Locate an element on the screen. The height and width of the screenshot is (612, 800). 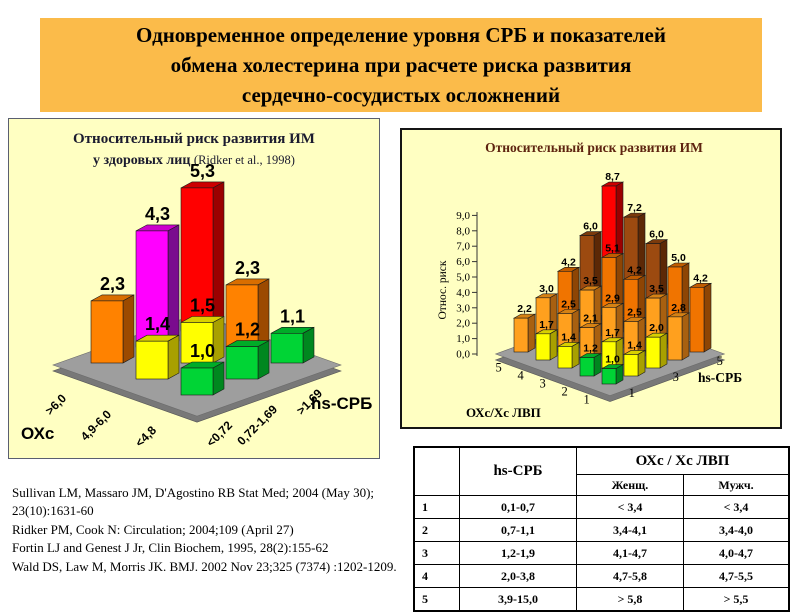
bar-value-label: 2,5 is located at coordinates (568, 305).